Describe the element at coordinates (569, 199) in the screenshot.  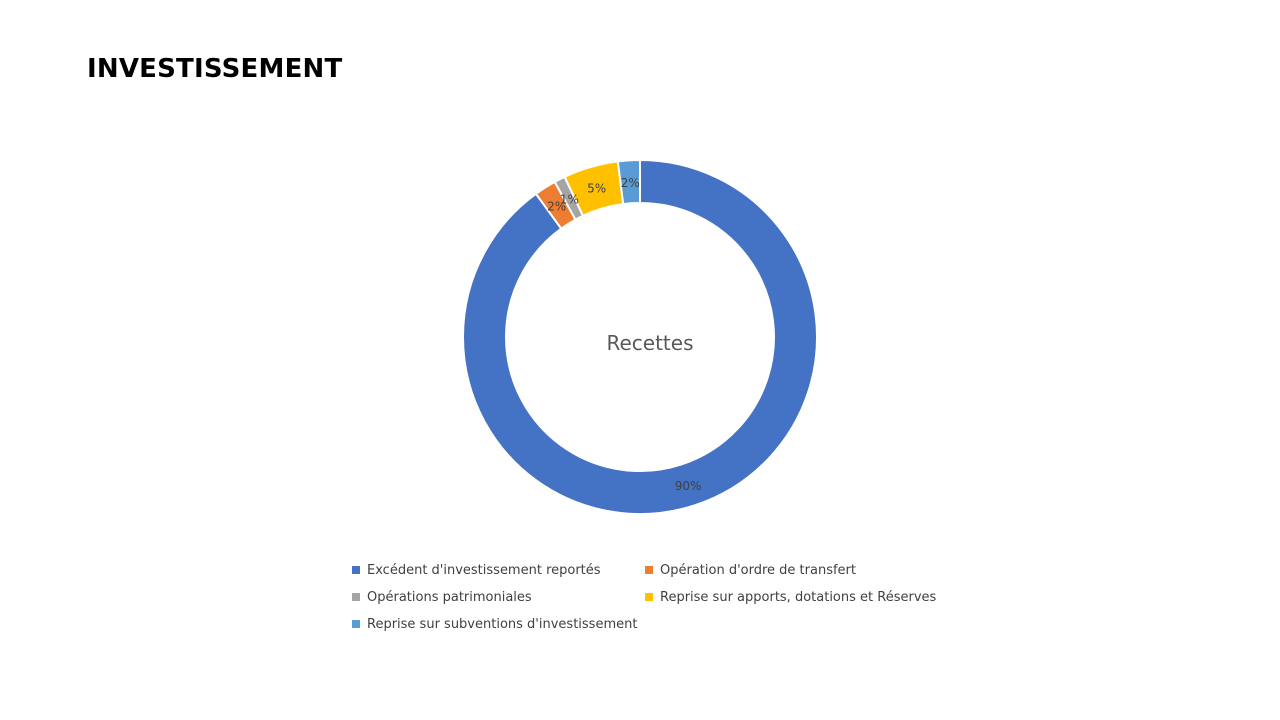
I see `data-label: 1%` at that location.